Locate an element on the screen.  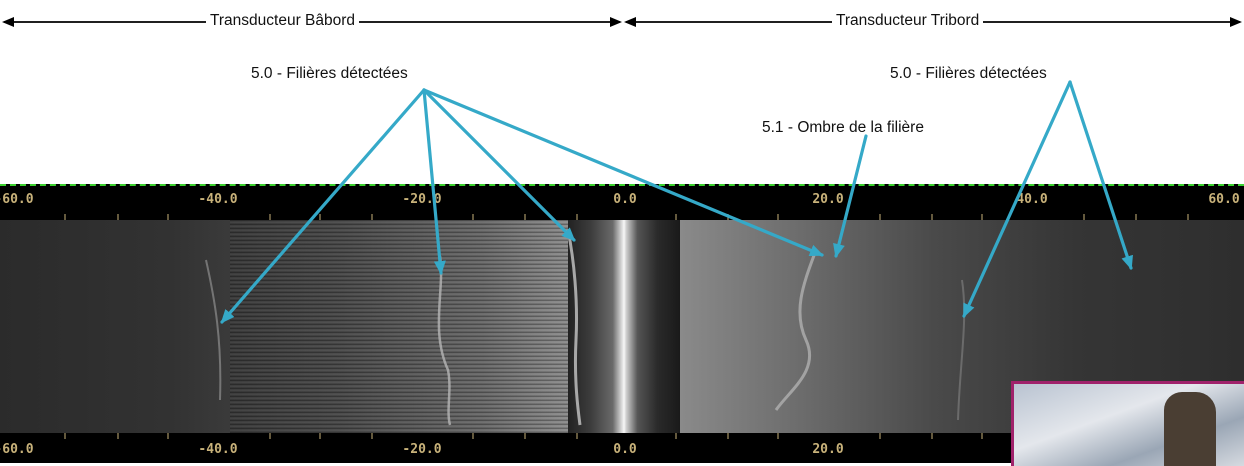
line-shadow-label: 5.1 - Ombre de la filière is located at coordinates (843, 127).